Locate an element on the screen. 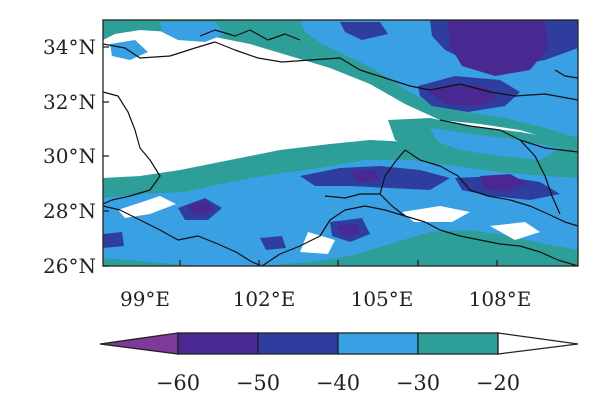 This screenshot has height=413, width=600. colorbar-extend-high is located at coordinates (538, 343).